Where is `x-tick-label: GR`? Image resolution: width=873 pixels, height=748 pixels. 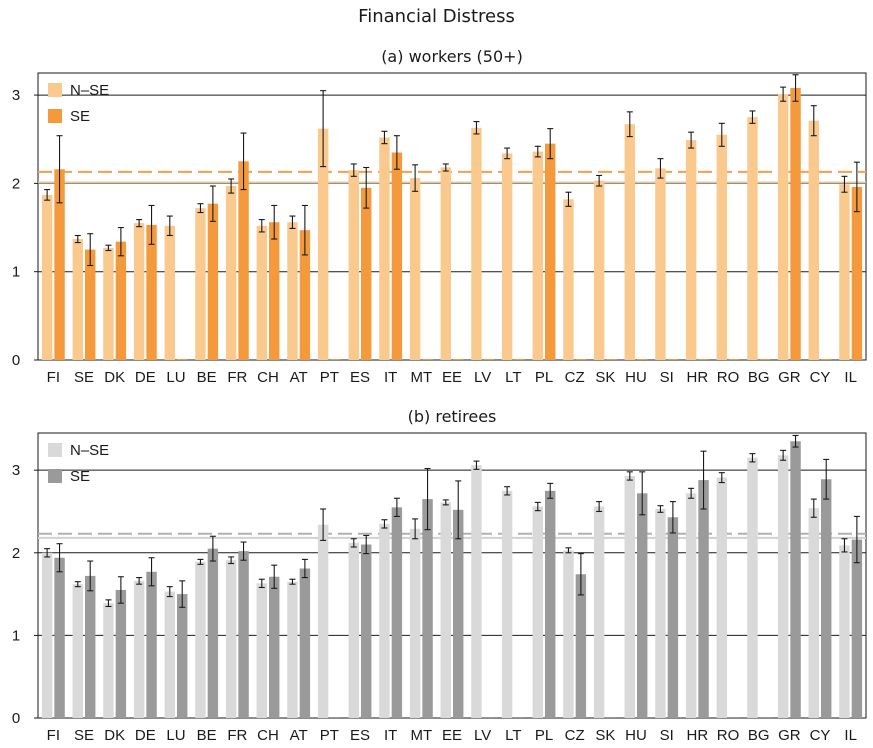 x-tick-label: GR is located at coordinates (789, 735).